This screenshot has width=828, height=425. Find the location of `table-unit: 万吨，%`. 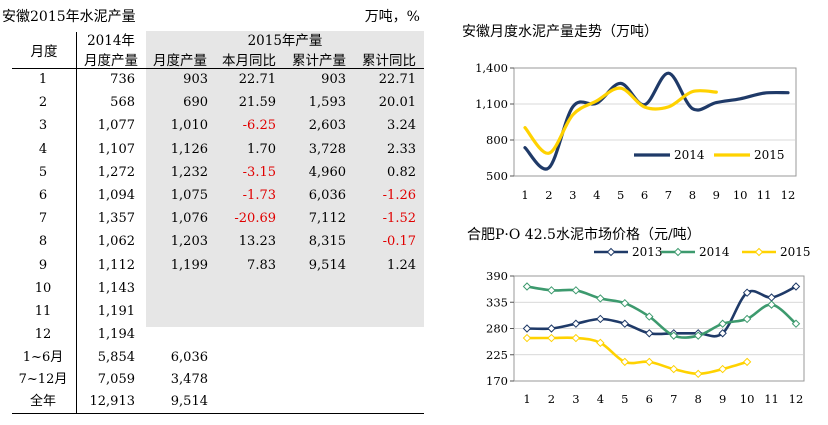

table-unit: 万吨，% is located at coordinates (392, 17).